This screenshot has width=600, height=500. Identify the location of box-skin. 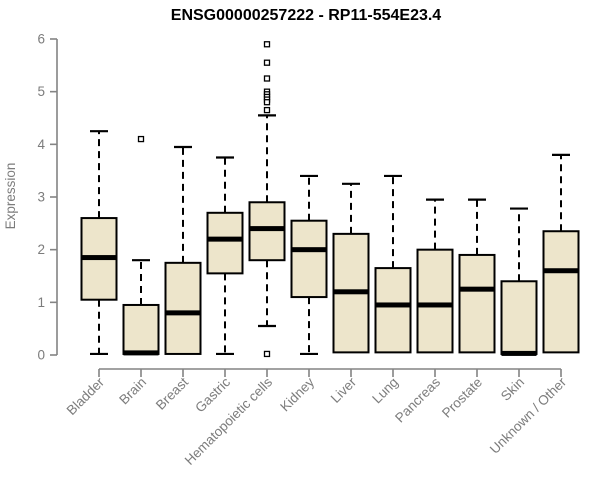
(519, 281).